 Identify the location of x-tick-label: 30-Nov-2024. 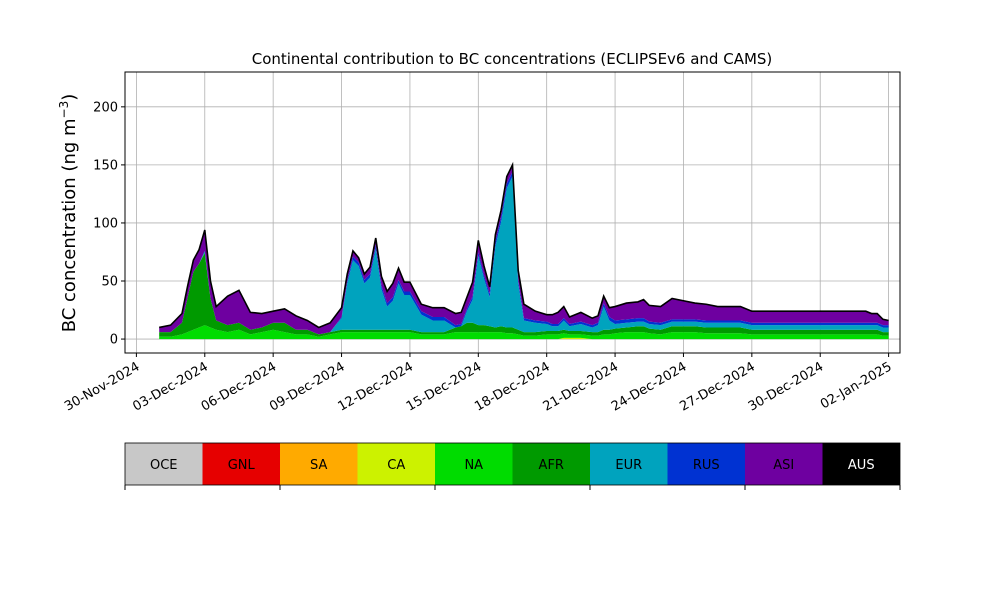
(102, 386).